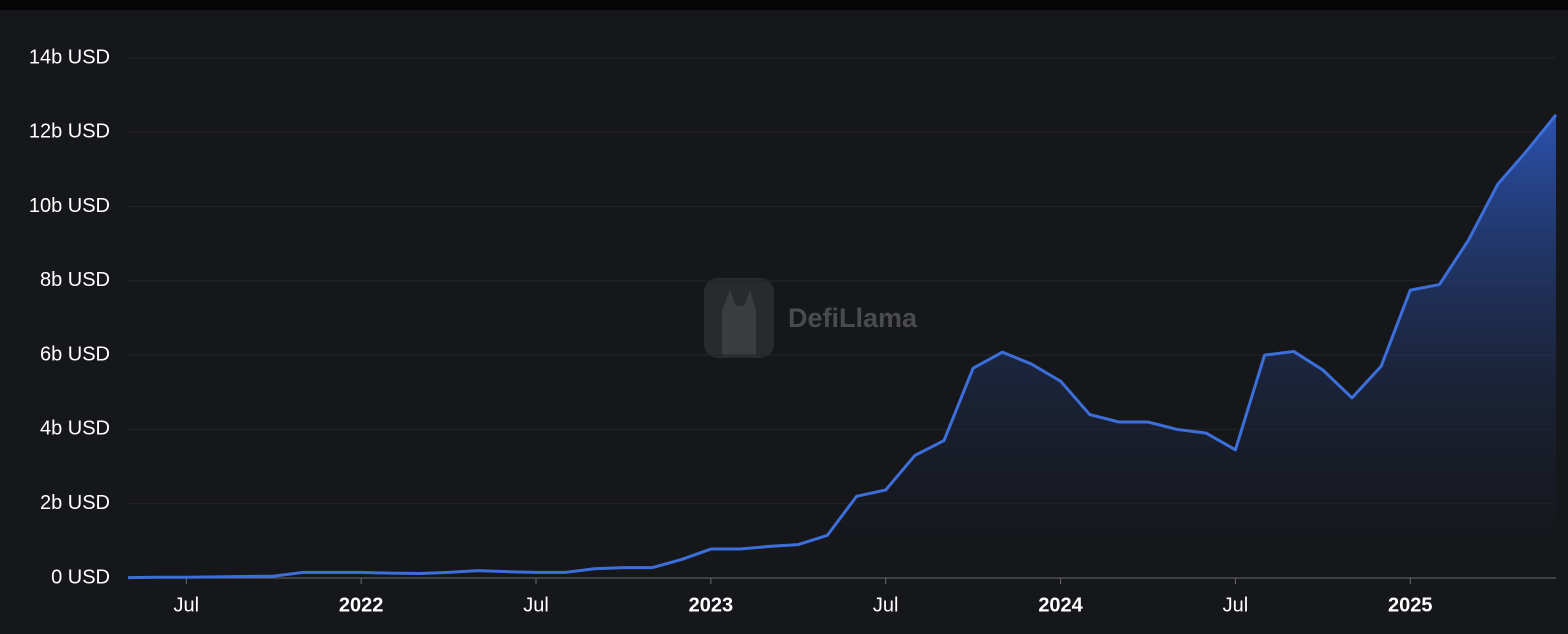  Describe the element at coordinates (69, 57) in the screenshot. I see `y-tick-label: 14b USD` at that location.